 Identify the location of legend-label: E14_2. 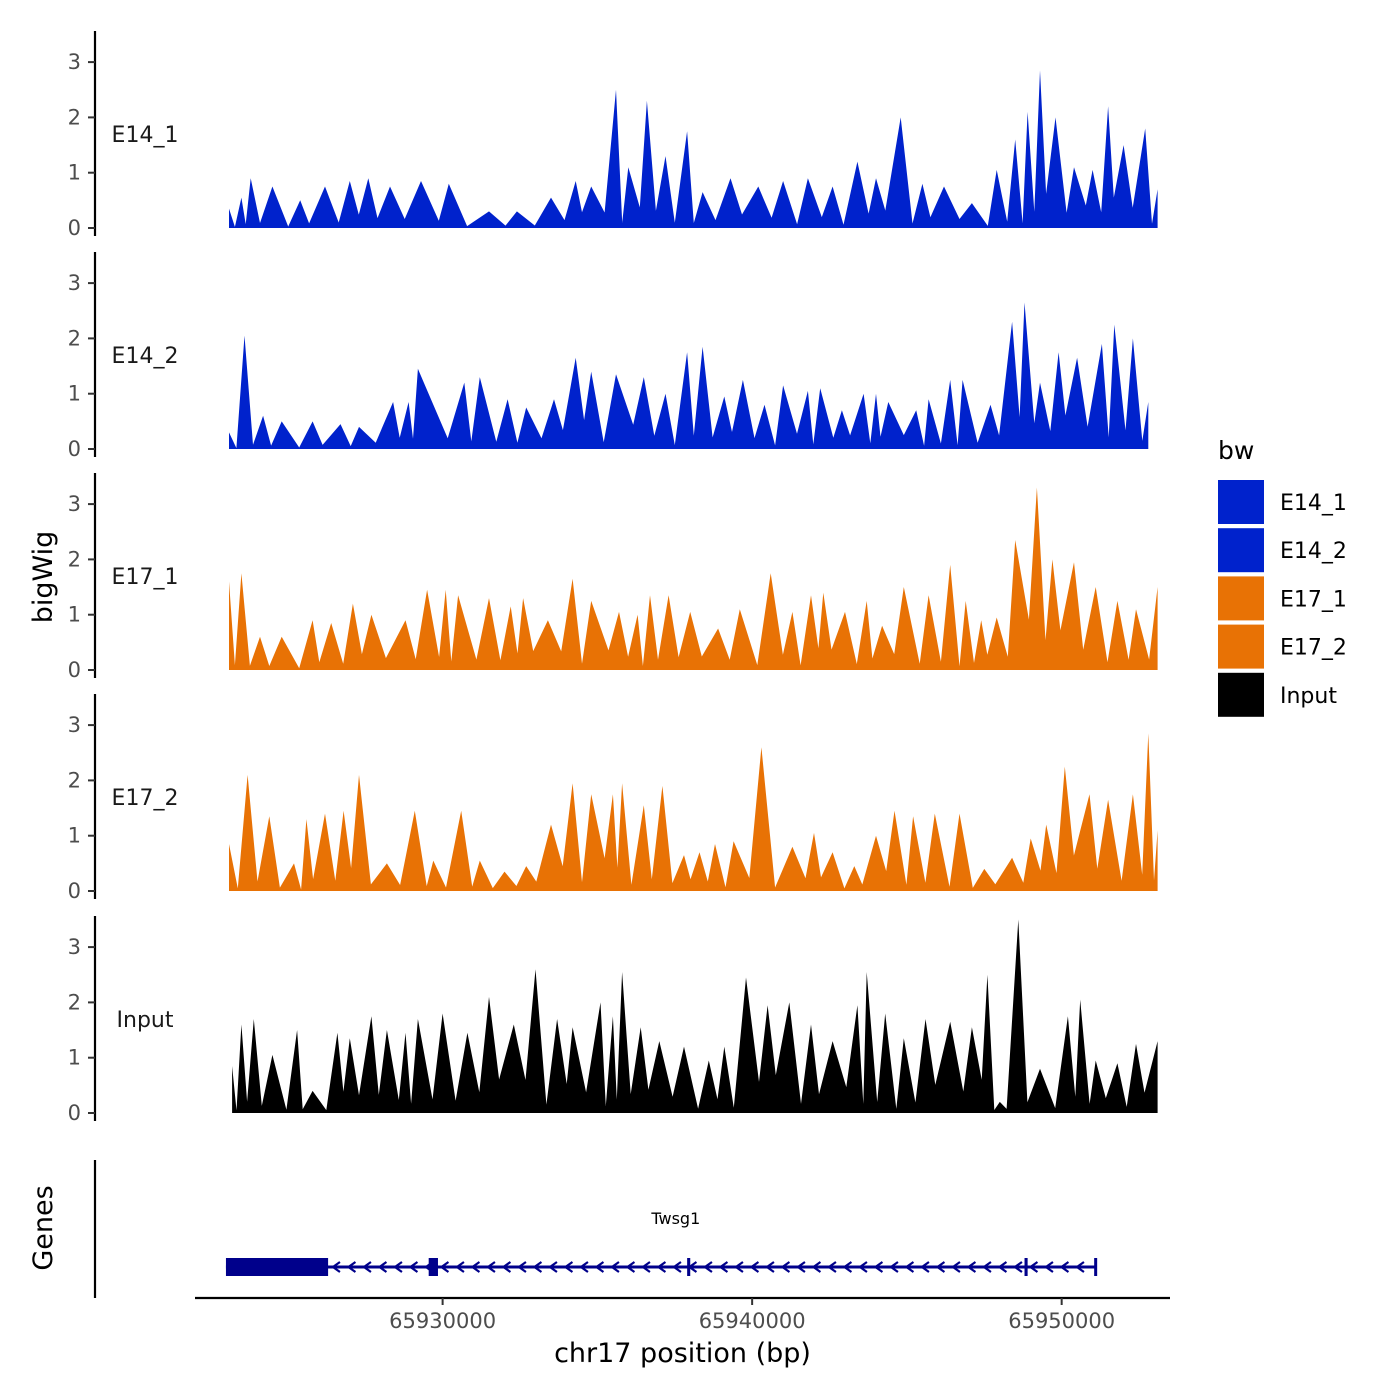
(1313, 551).